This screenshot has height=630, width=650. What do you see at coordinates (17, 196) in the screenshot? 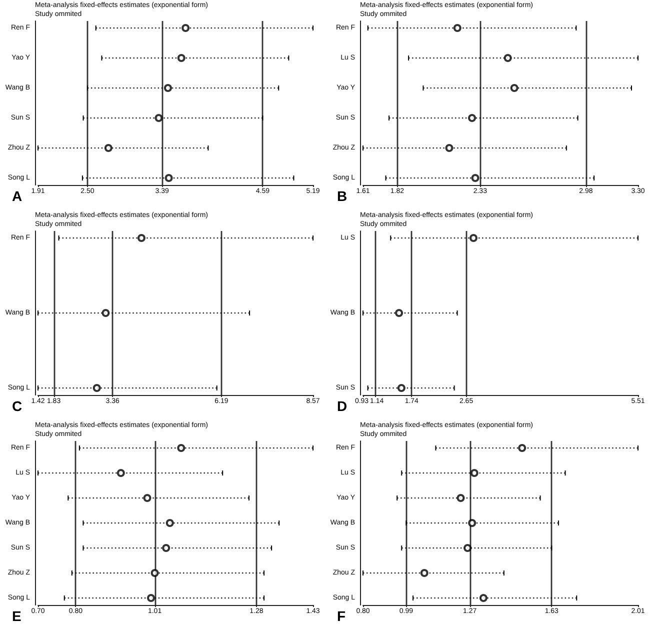
I see `text: A` at bounding box center [17, 196].